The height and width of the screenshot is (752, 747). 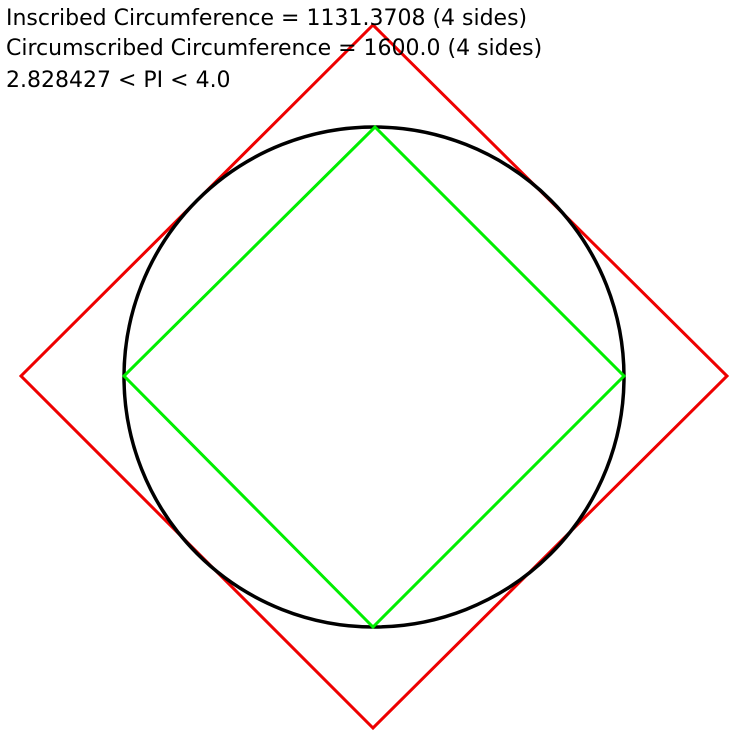 I want to click on pi-bounds-label: 2.828427 < PI < 4.0, so click(x=118, y=80).